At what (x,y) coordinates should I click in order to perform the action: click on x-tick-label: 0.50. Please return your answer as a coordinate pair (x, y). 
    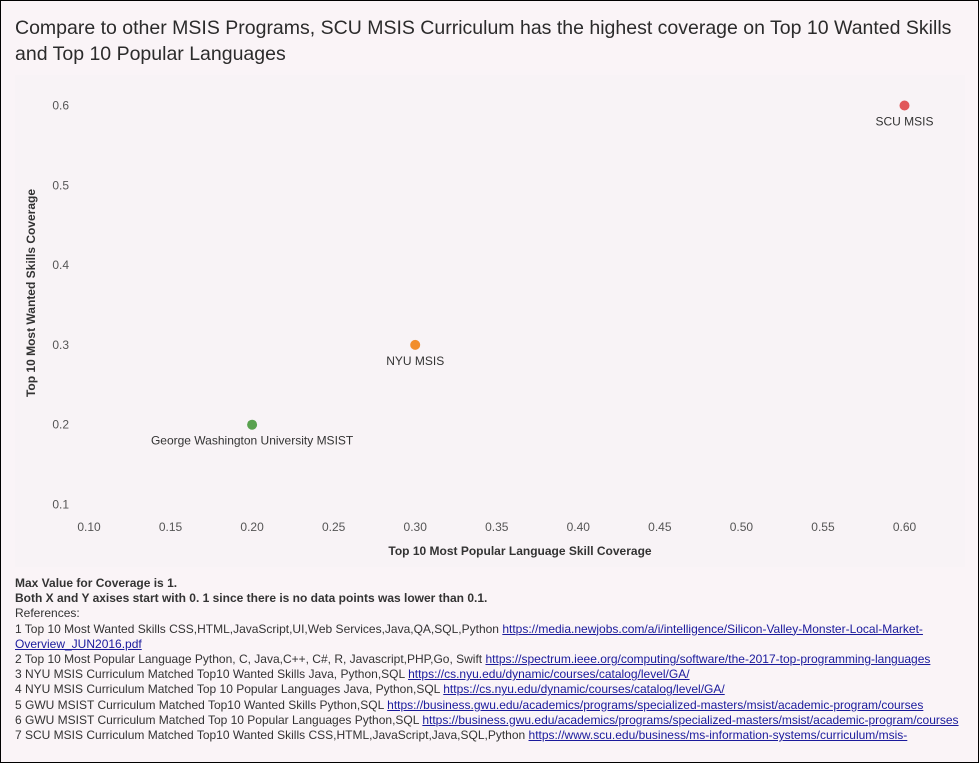
    Looking at the image, I should click on (742, 527).